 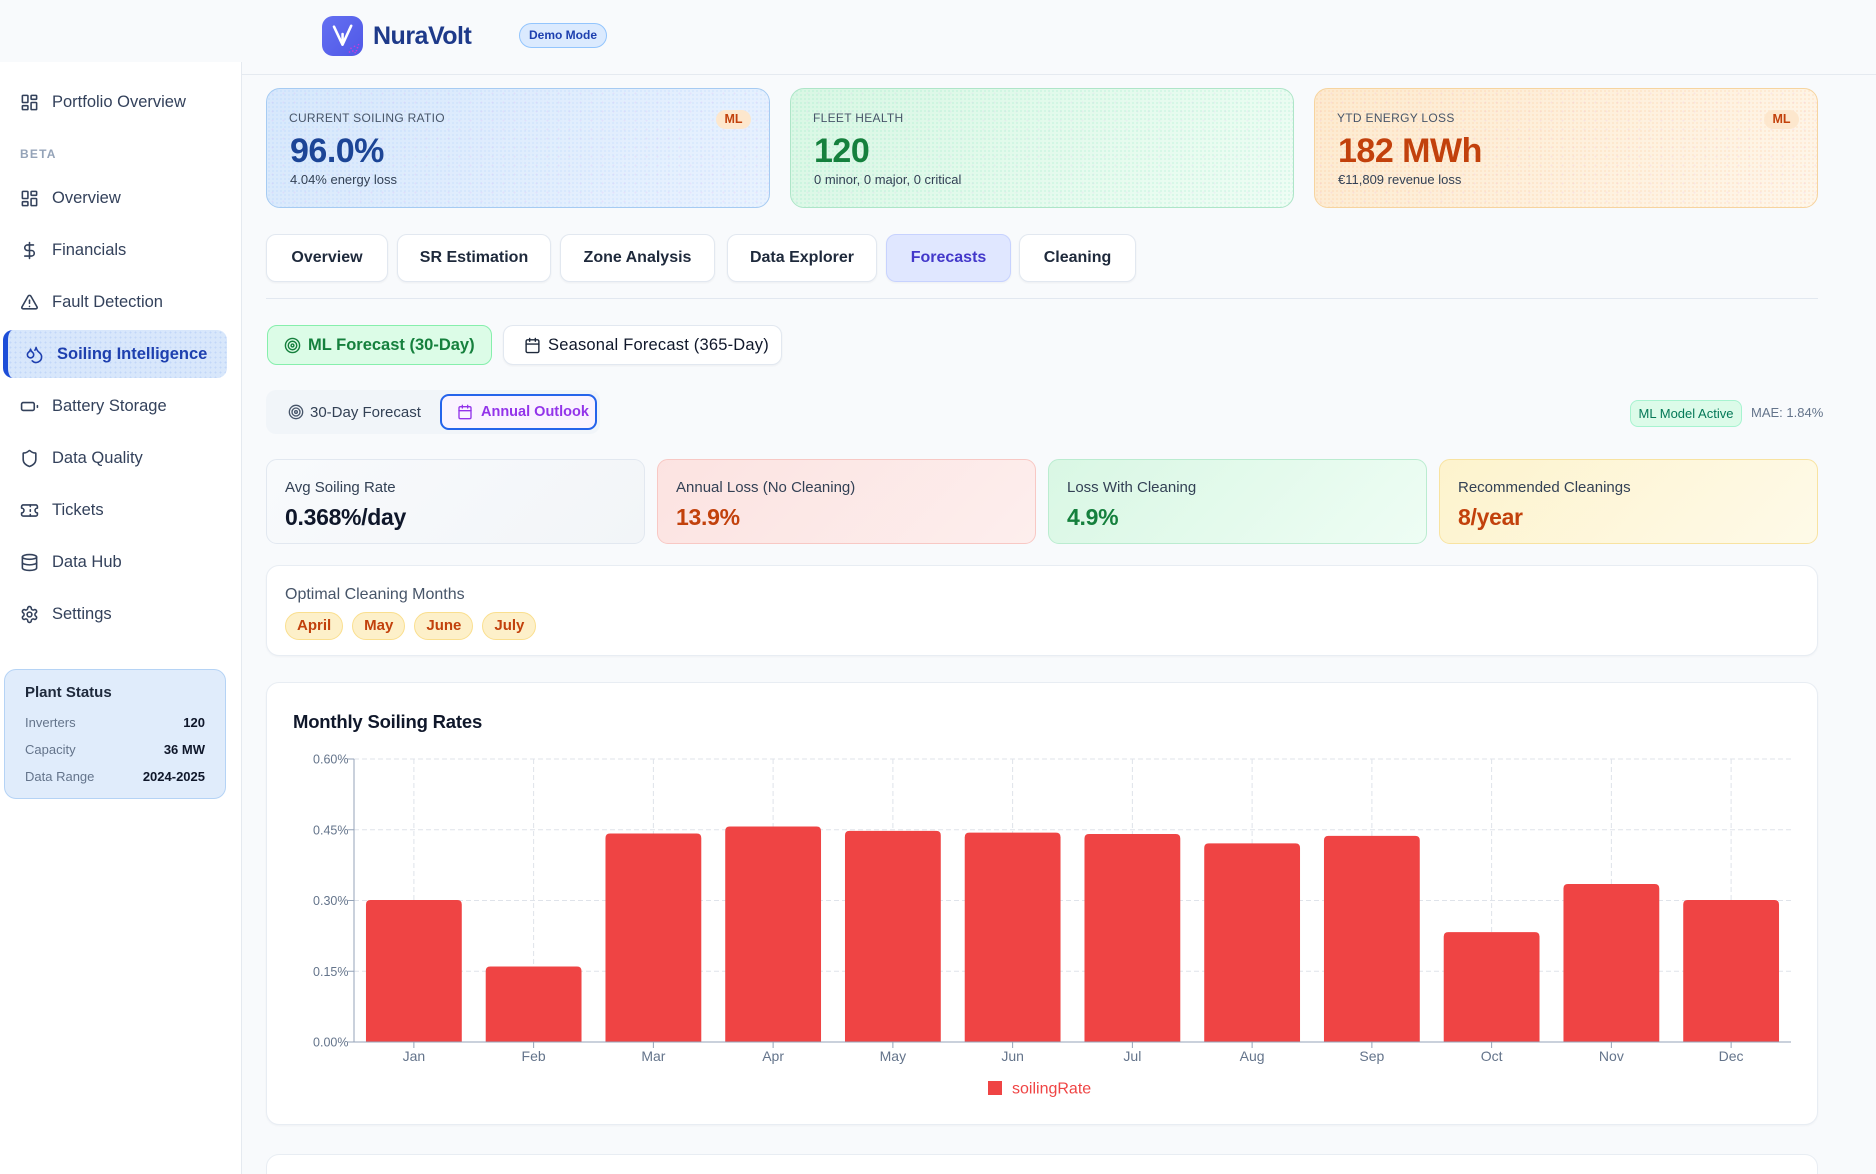 What do you see at coordinates (893, 1056) in the screenshot?
I see `svg-text: May` at bounding box center [893, 1056].